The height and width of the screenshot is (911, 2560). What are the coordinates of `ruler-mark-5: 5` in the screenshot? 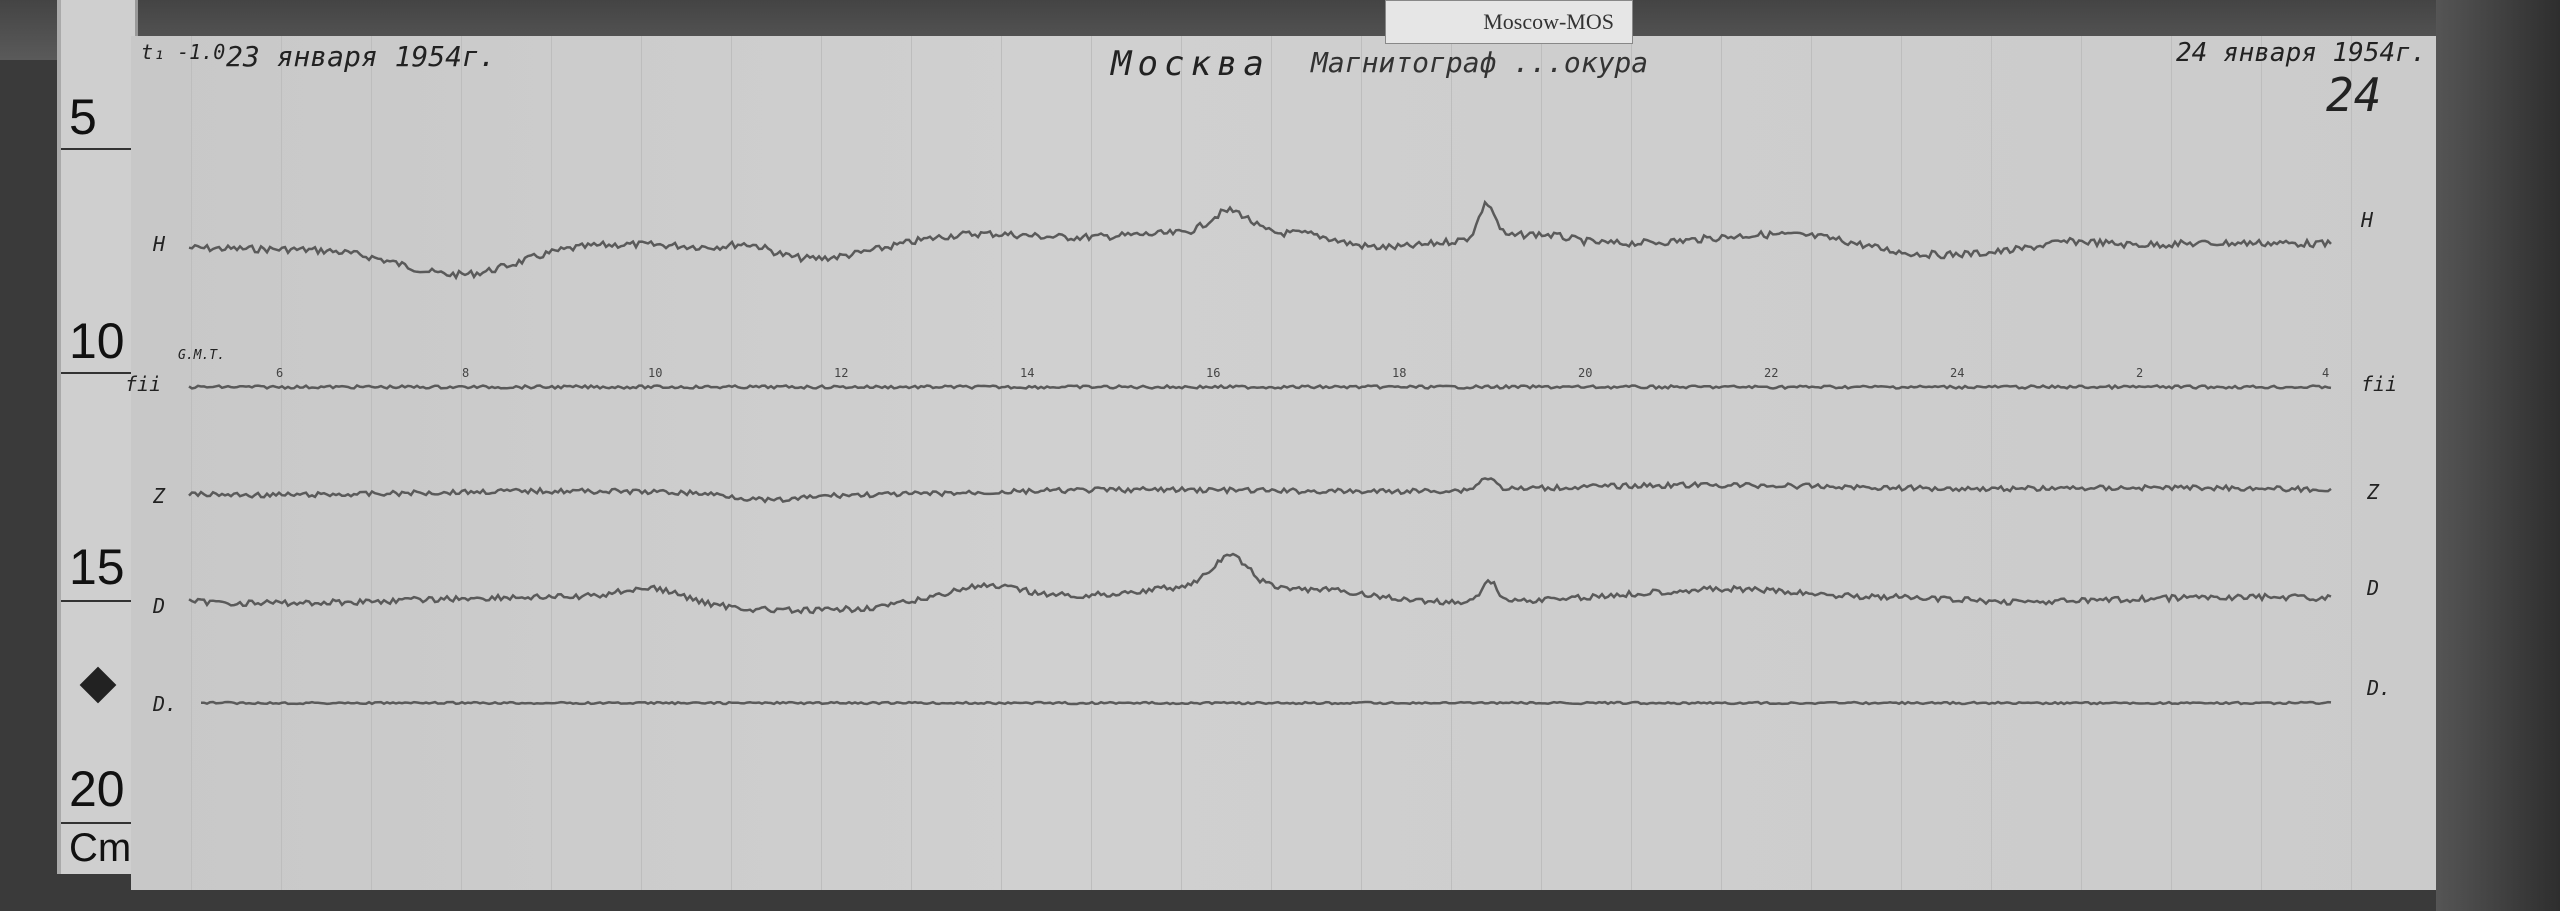 It's located at (83, 117).